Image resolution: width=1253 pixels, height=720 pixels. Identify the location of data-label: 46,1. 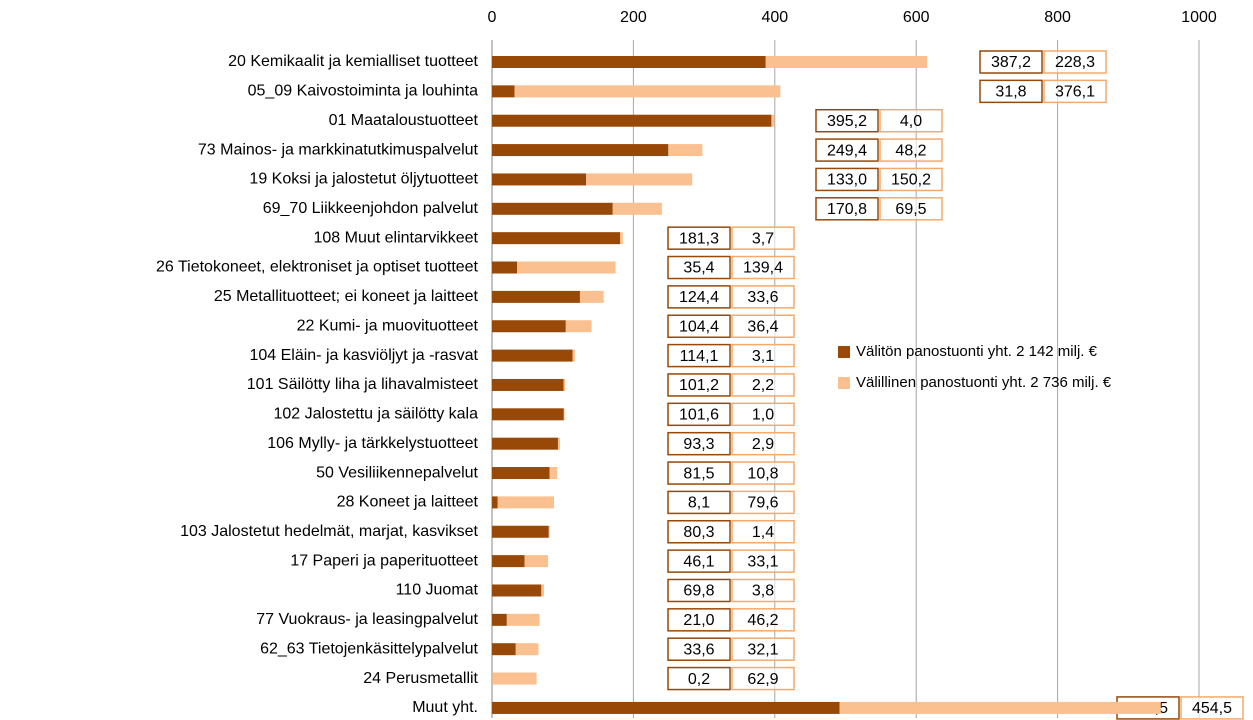
(698, 561).